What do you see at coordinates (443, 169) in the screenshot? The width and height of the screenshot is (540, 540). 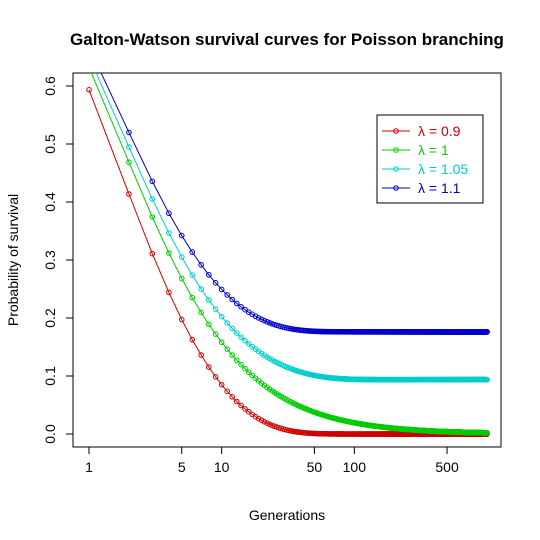 I see `legend-label: λ = 1.05` at bounding box center [443, 169].